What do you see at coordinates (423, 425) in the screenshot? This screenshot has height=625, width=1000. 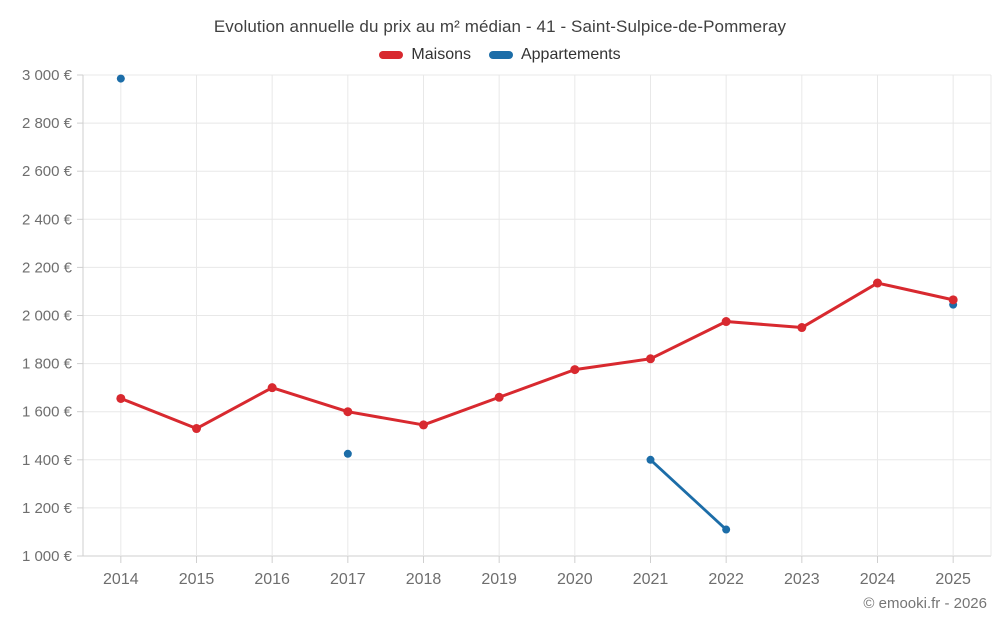 I see `data-point-maisons-2018` at bounding box center [423, 425].